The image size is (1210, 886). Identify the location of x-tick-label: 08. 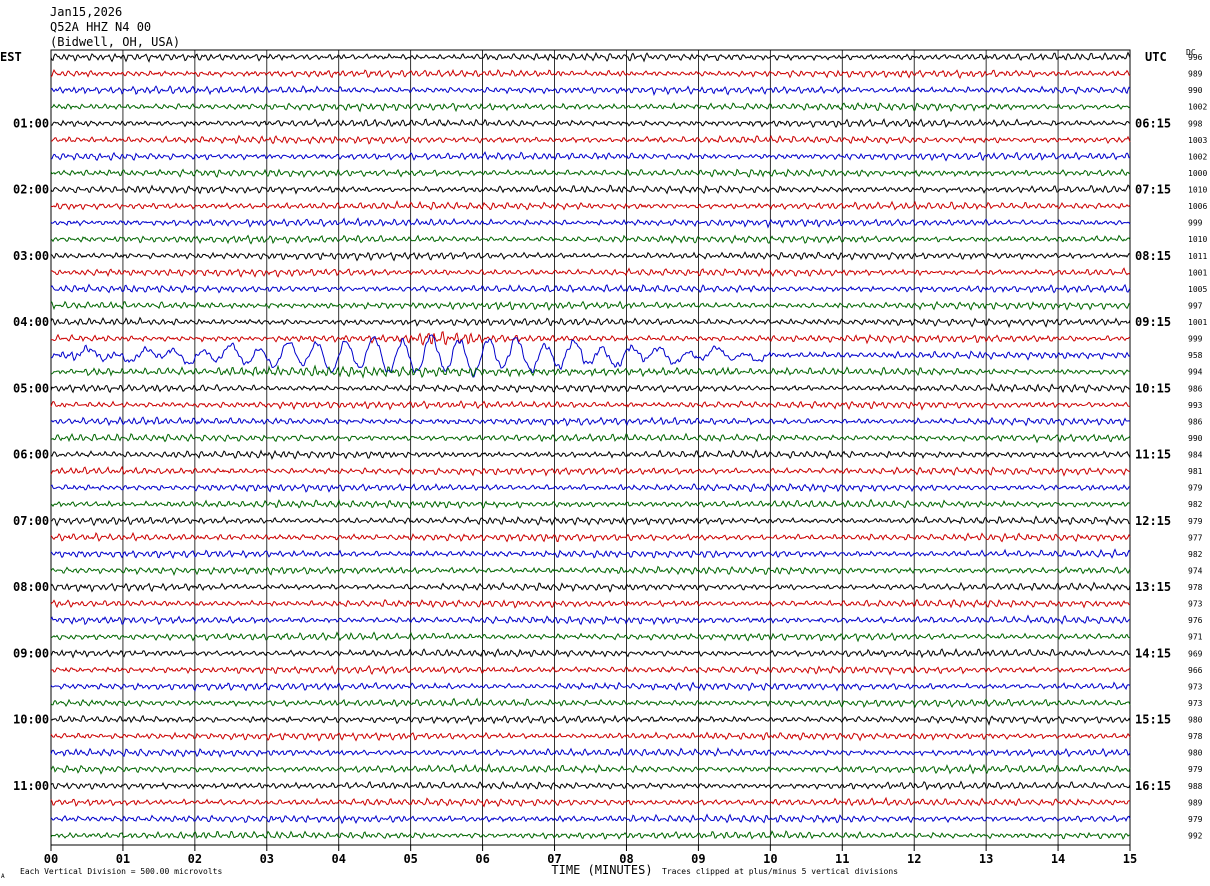
(626, 859).